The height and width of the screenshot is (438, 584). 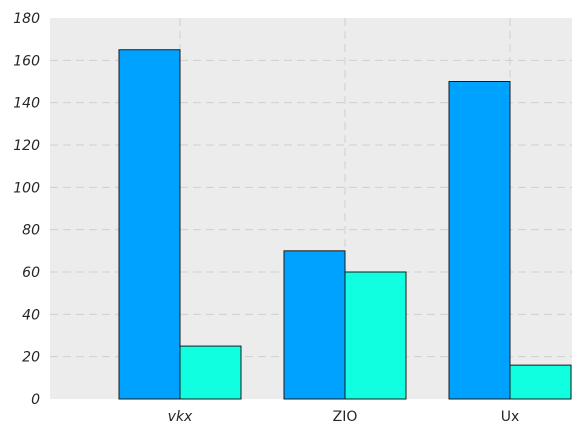 I want to click on bar-series2-Ux, so click(x=540, y=382).